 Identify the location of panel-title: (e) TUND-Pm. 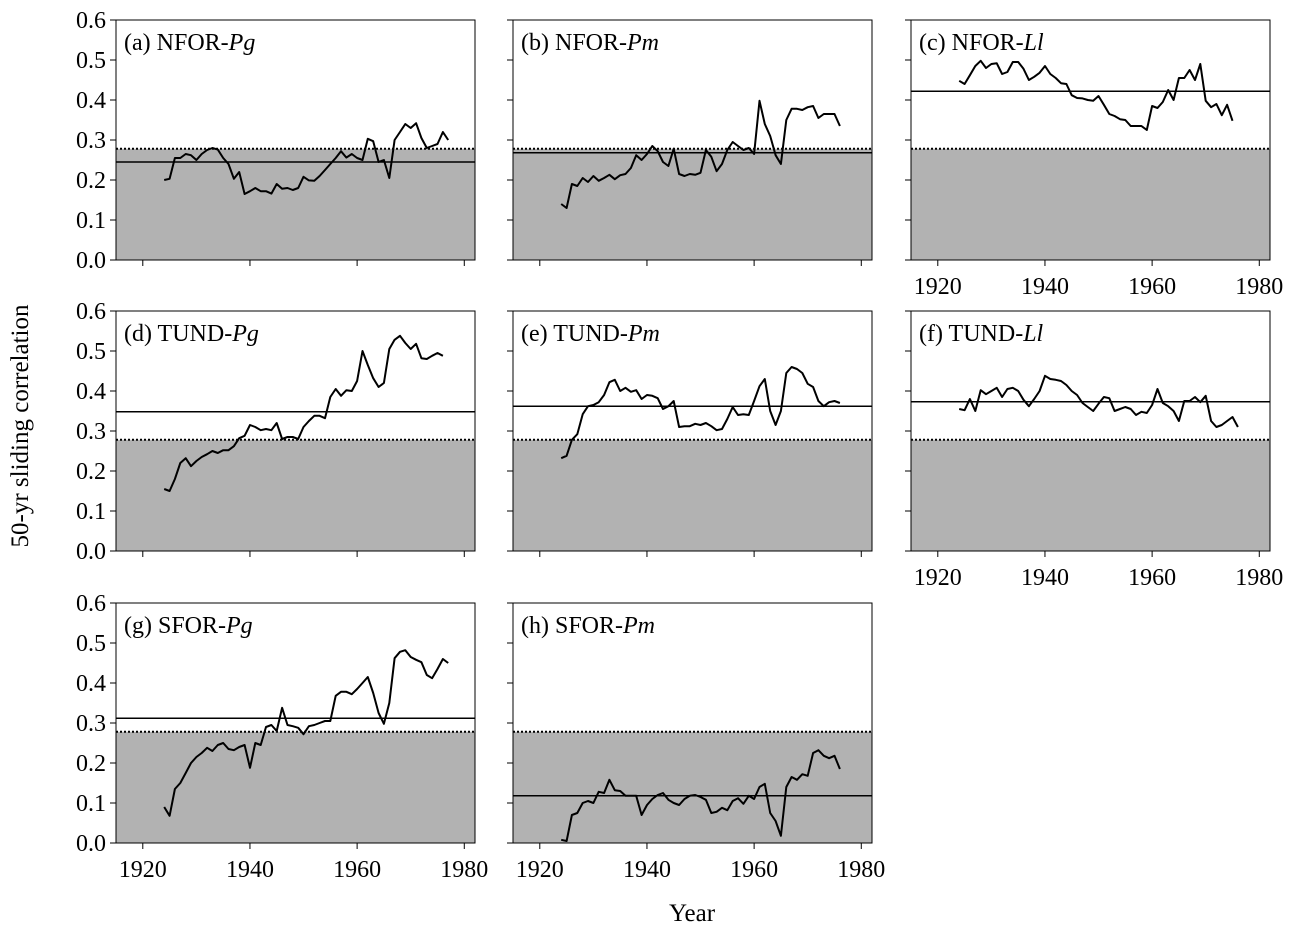
(590, 334).